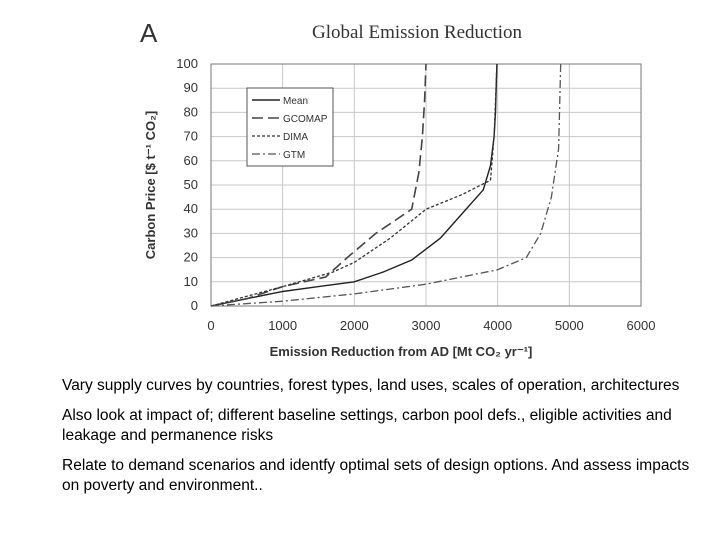 This screenshot has height=540, width=720. I want to click on x-tick-label: 2000, so click(354, 325).